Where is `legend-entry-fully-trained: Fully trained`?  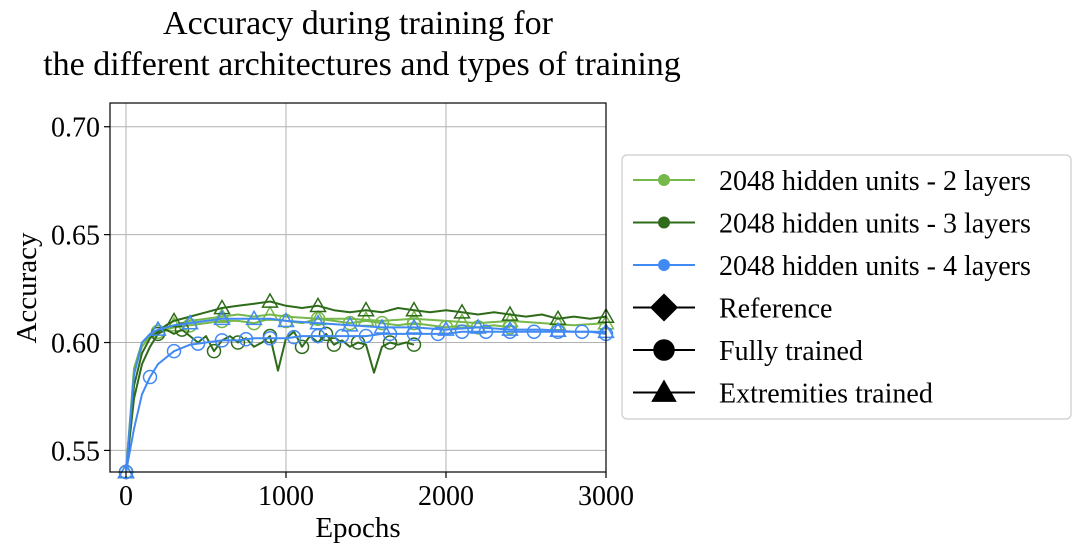 legend-entry-fully-trained: Fully trained is located at coordinates (748, 351).